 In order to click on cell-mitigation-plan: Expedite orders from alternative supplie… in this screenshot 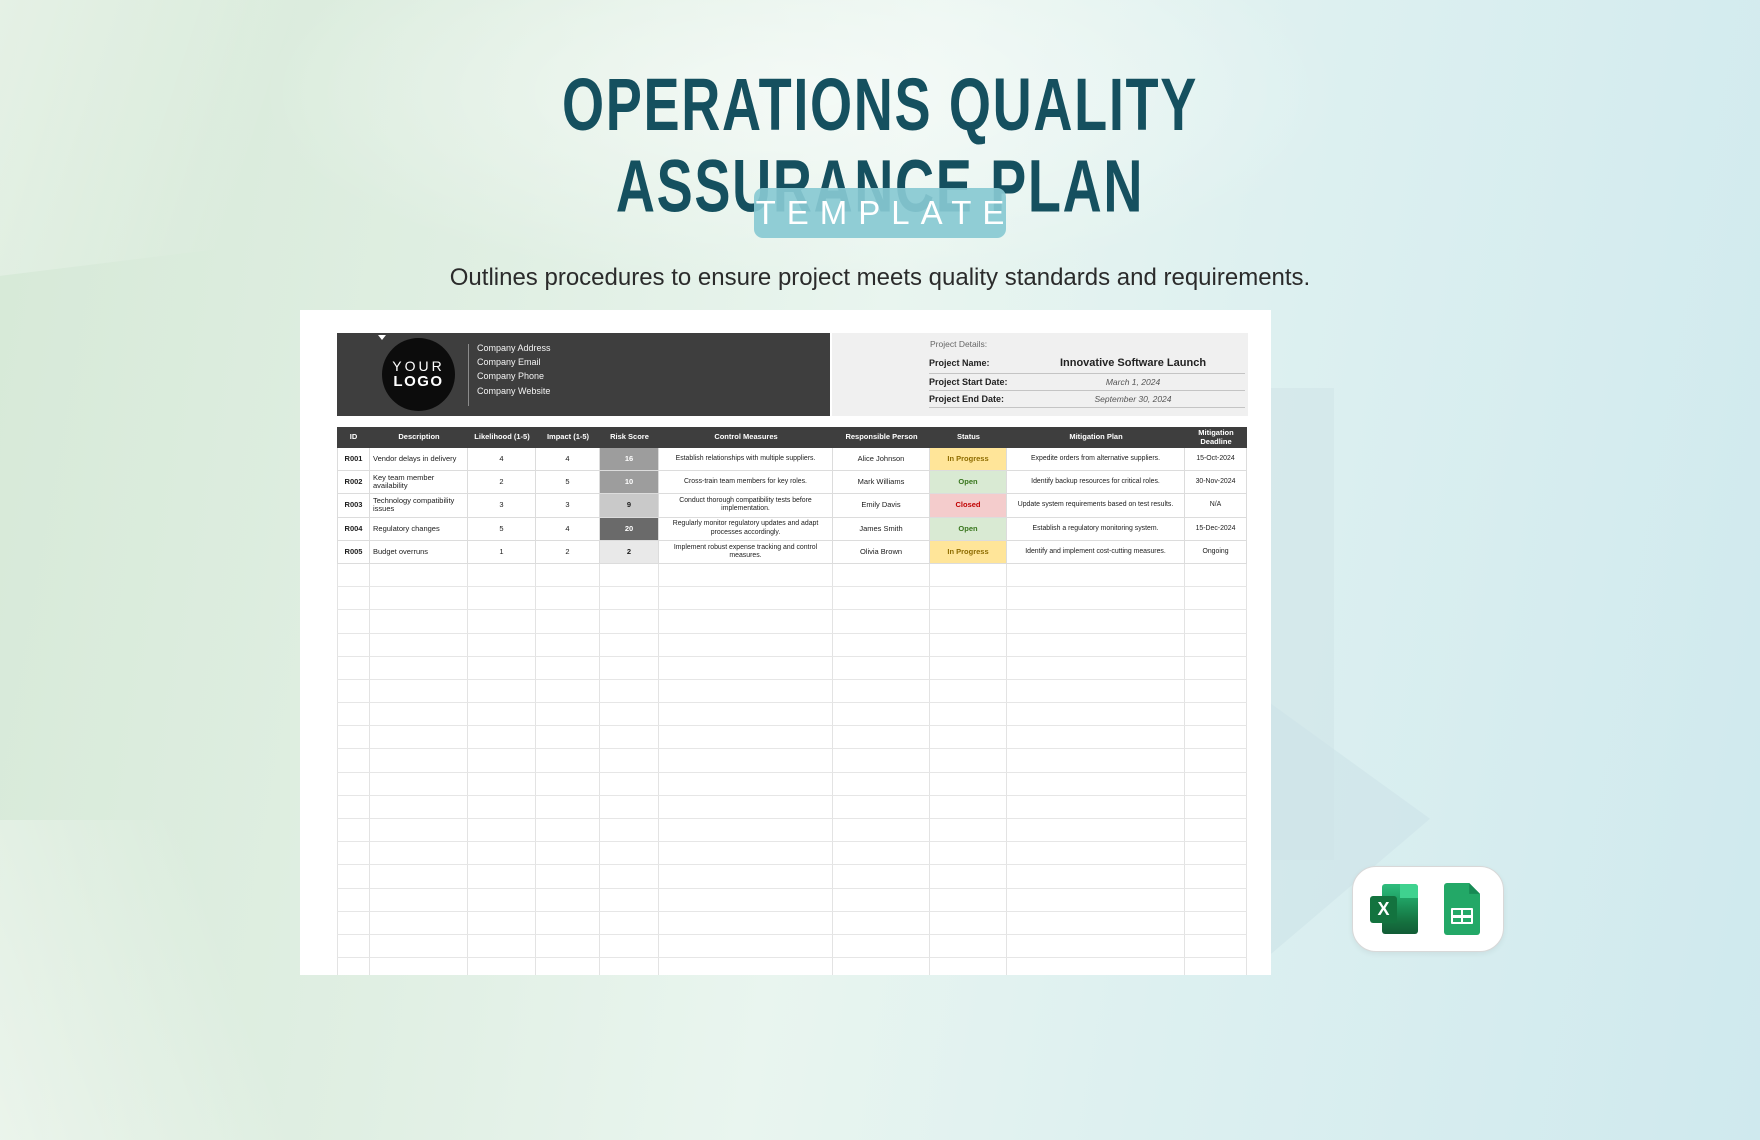, I will do `click(1096, 460)`.